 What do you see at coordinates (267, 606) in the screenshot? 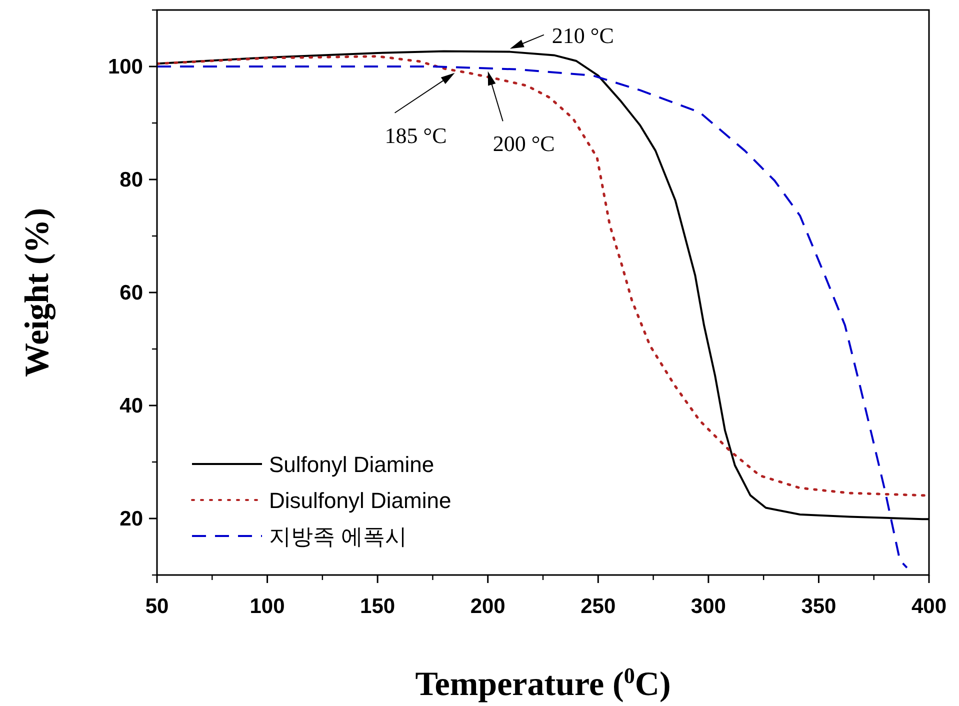
I see `x-tick-label: 100` at bounding box center [267, 606].